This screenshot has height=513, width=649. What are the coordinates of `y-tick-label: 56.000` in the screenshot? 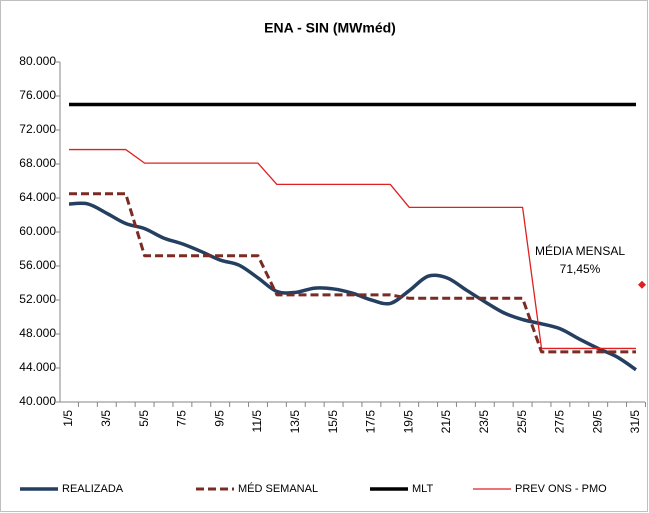 It's located at (37, 265).